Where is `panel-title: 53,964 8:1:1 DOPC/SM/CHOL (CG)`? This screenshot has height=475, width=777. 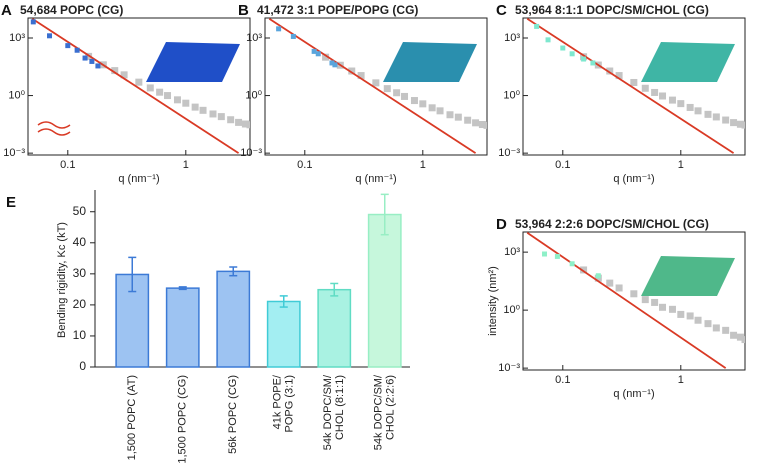
panel-title: 53,964 8:1:1 DOPC/SM/CHOL (CG) is located at coordinates (612, 10).